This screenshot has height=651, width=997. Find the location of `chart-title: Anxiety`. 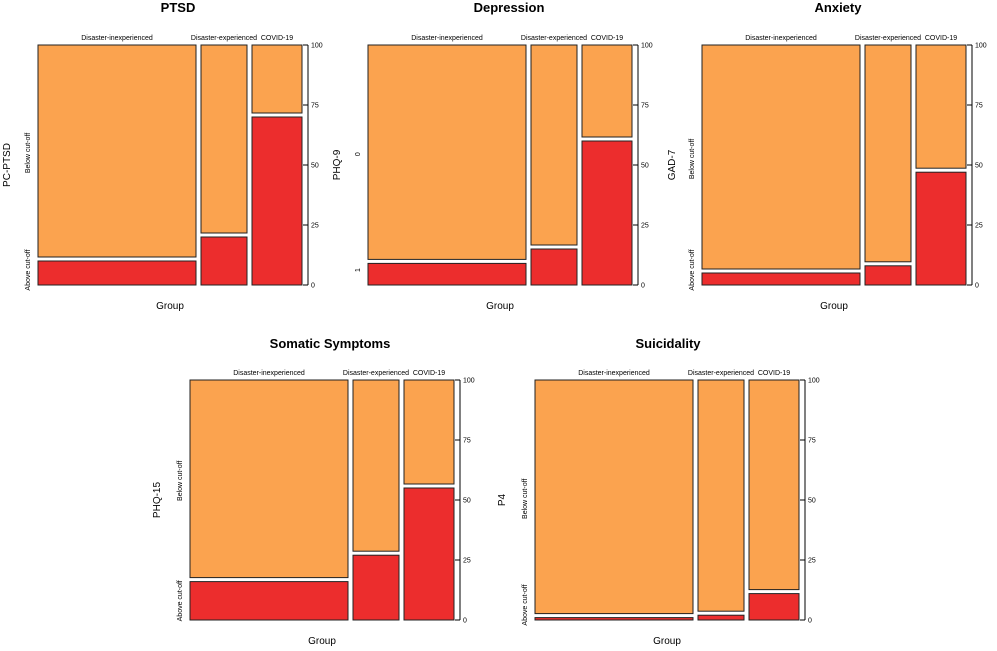

chart-title: Anxiety is located at coordinates (839, 7).